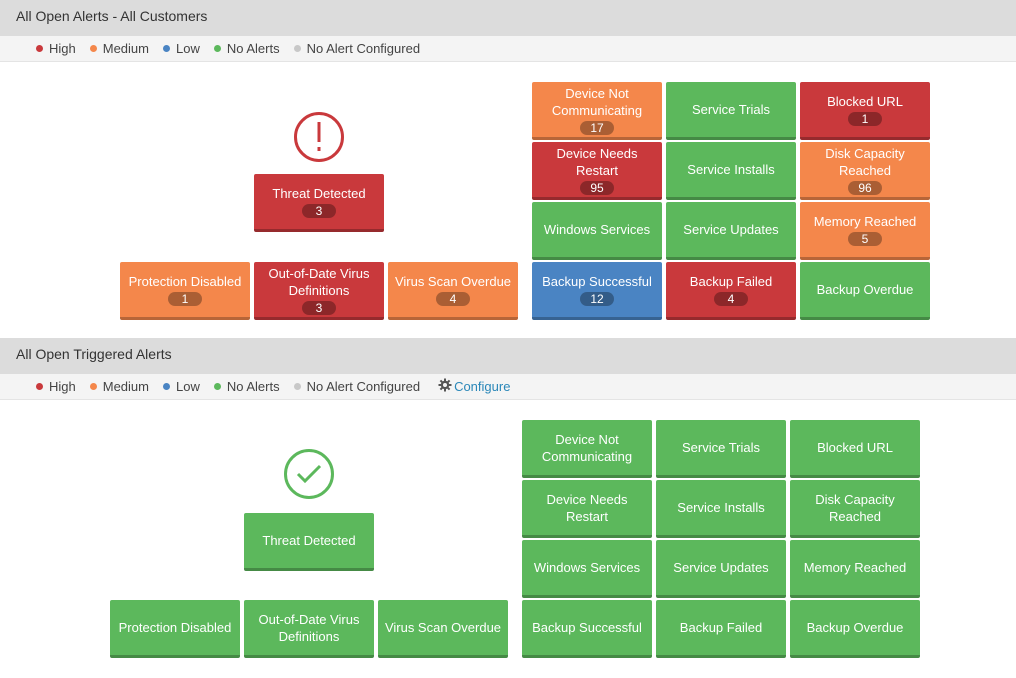 This screenshot has width=1016, height=678. I want to click on alert-tile-out-of-date-virus-definitions: Out-of-Date Virus Definitions, so click(309, 629).